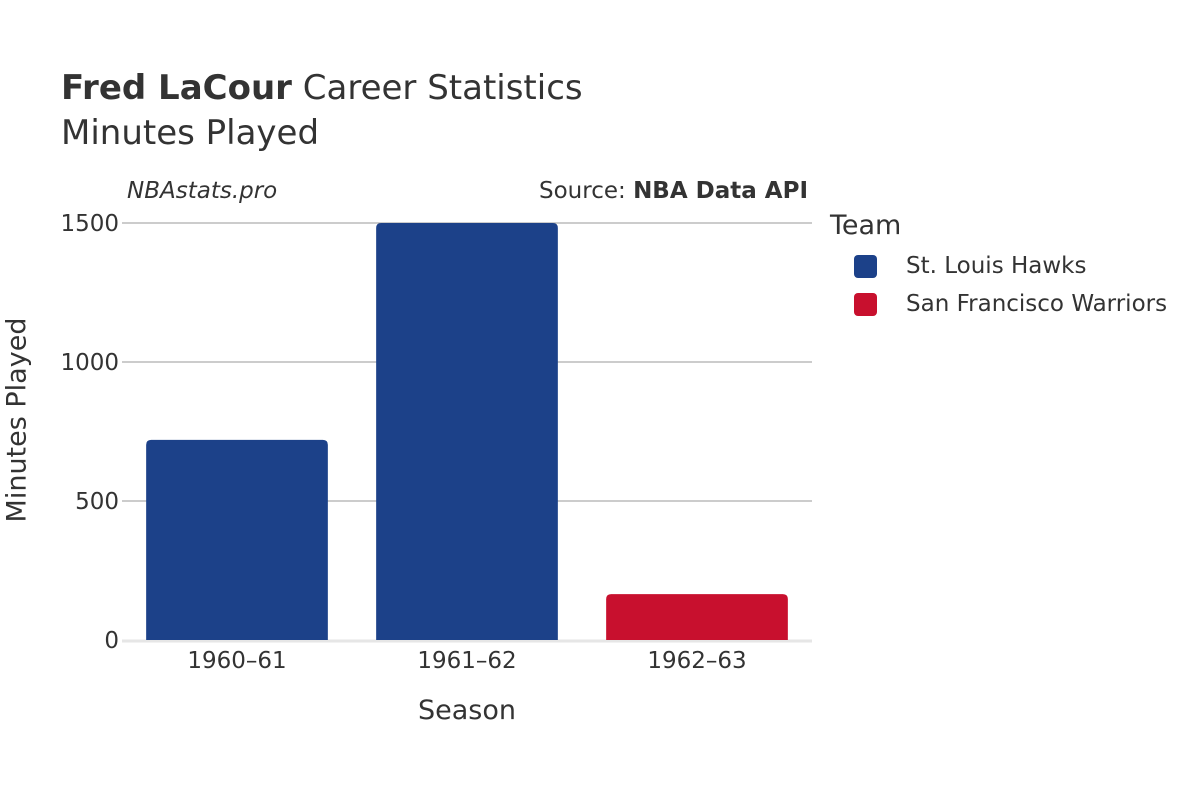  Describe the element at coordinates (467, 431) in the screenshot. I see `bar-1961–62` at that location.